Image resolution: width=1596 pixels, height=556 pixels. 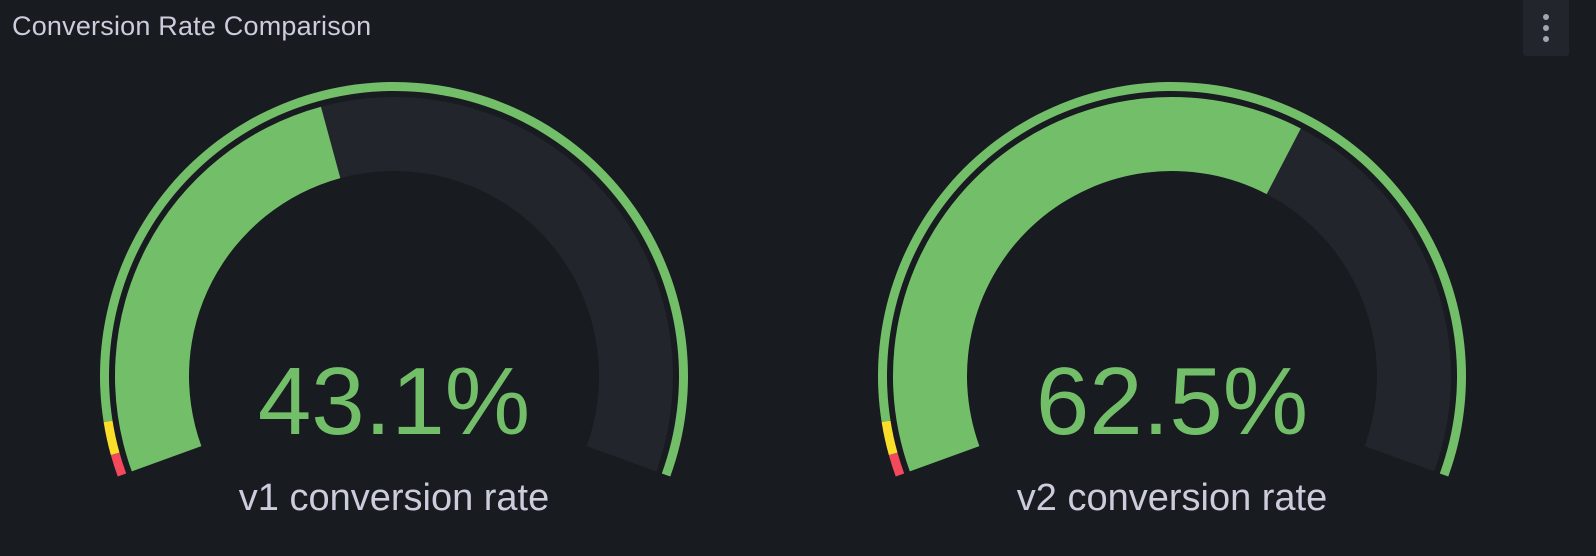 I want to click on gauge-value-arc, so click(x=228, y=289).